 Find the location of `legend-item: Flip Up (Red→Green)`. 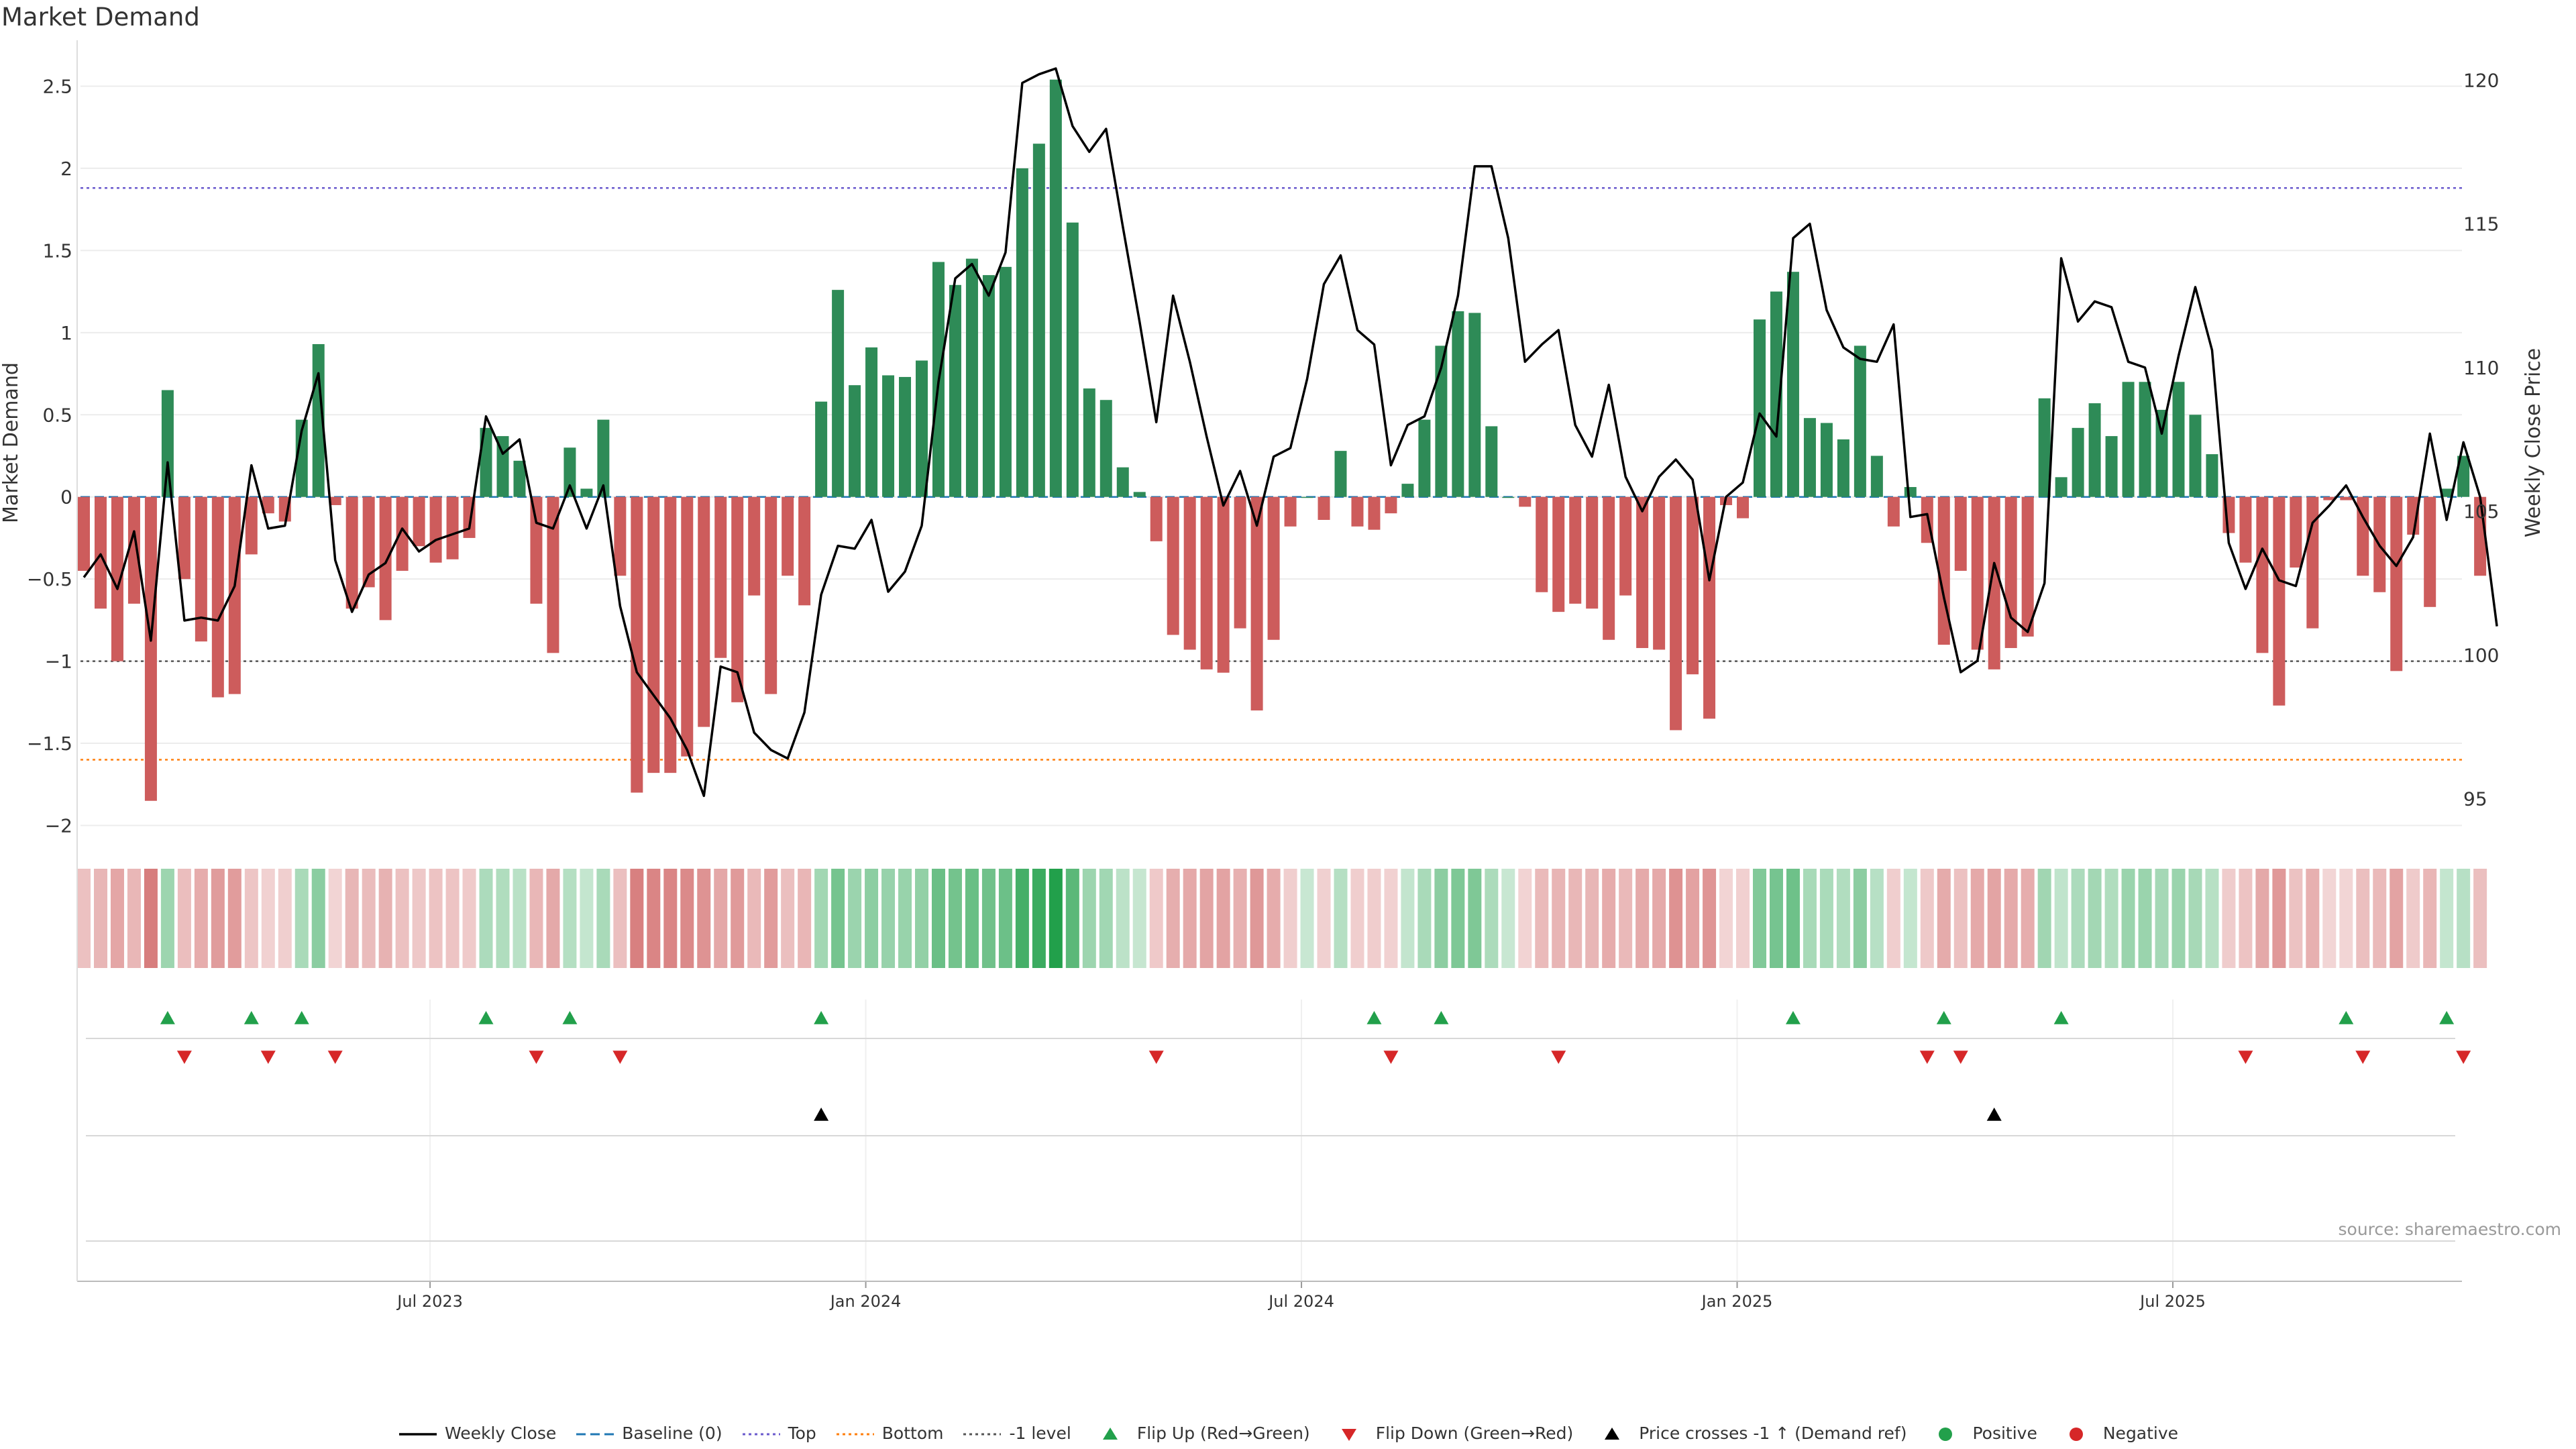

legend-item: Flip Up (Red→Green) is located at coordinates (1200, 1433).